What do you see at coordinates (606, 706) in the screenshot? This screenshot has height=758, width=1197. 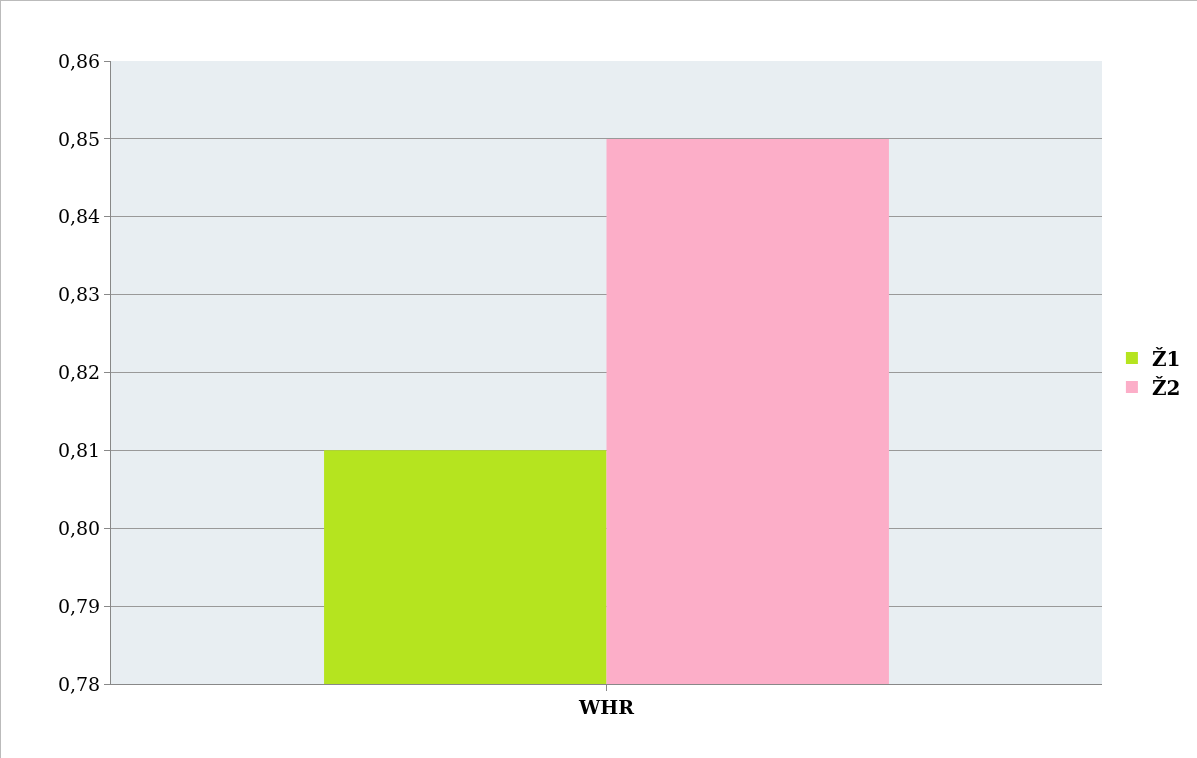 I see `x-tick-label: WHR` at bounding box center [606, 706].